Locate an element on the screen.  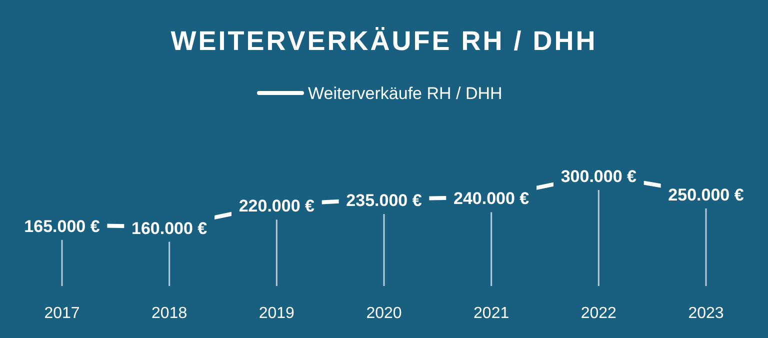
x-tick-label: 2020 is located at coordinates (384, 313).